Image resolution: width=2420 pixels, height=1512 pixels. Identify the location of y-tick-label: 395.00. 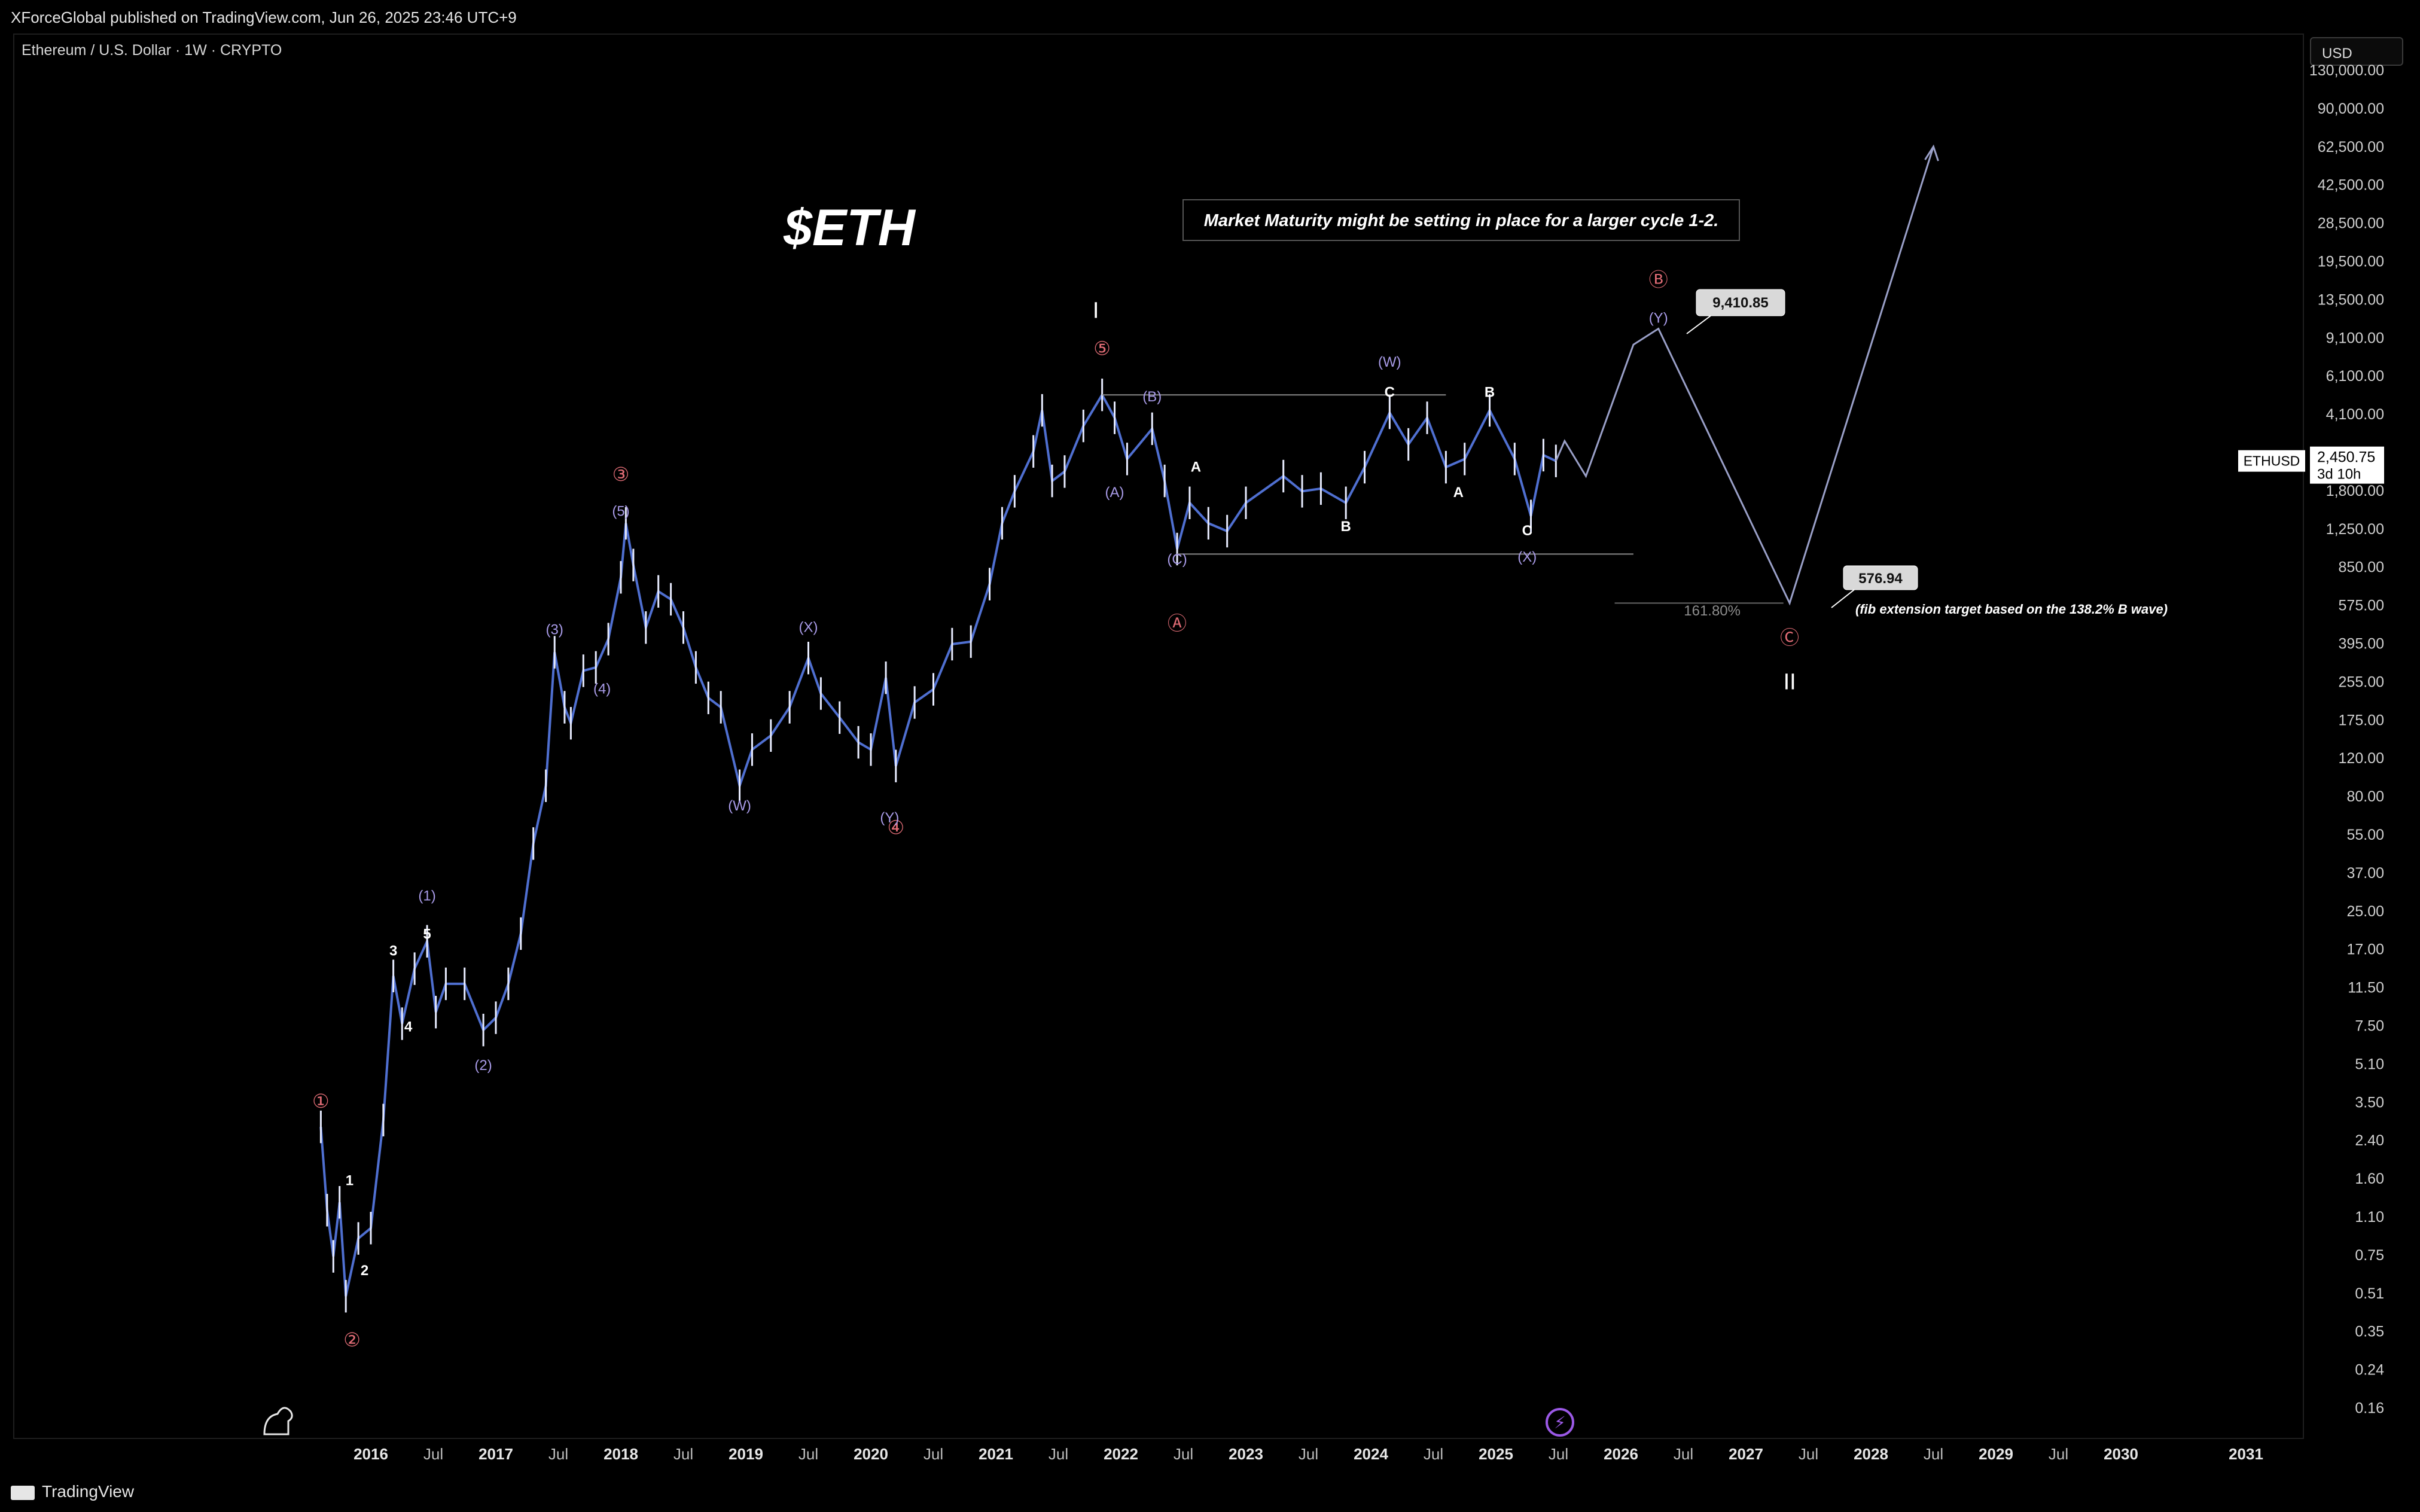
(2361, 644).